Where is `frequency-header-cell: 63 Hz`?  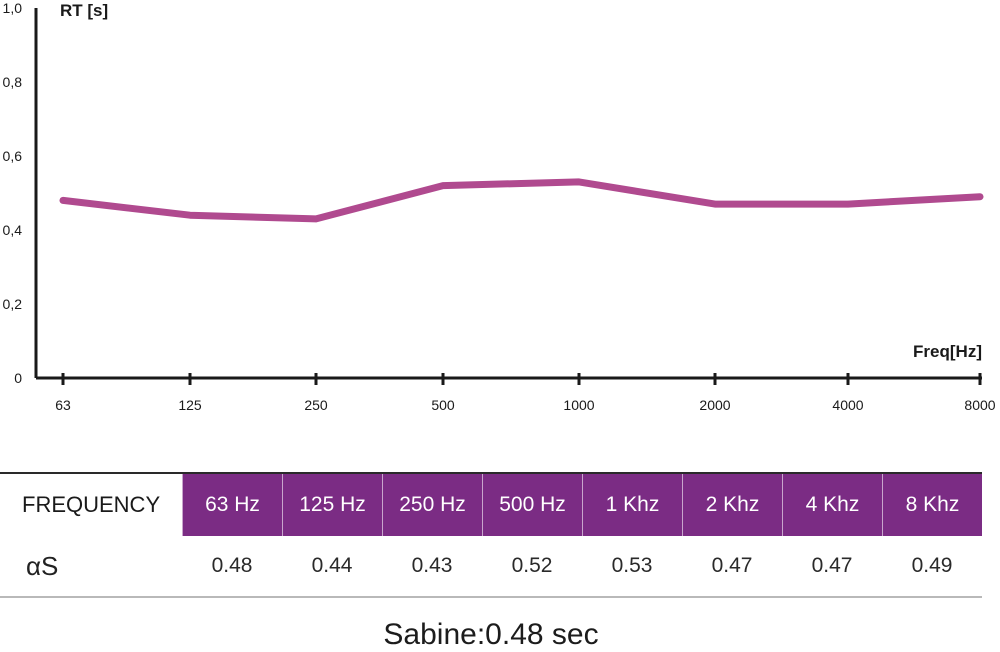 frequency-header-cell: 63 Hz is located at coordinates (232, 505).